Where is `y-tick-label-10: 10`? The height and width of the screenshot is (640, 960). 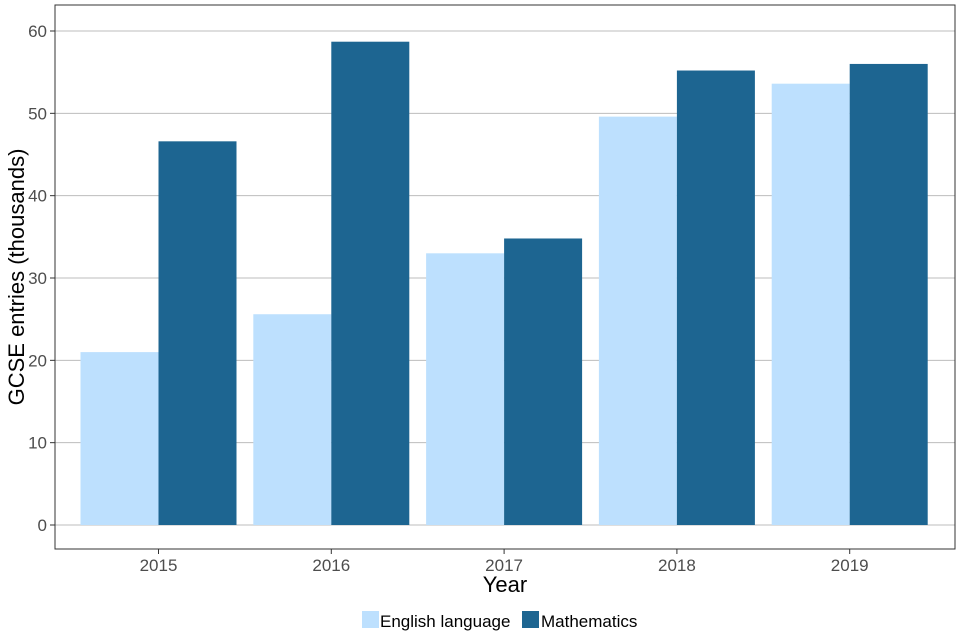 y-tick-label-10: 10 is located at coordinates (37, 443).